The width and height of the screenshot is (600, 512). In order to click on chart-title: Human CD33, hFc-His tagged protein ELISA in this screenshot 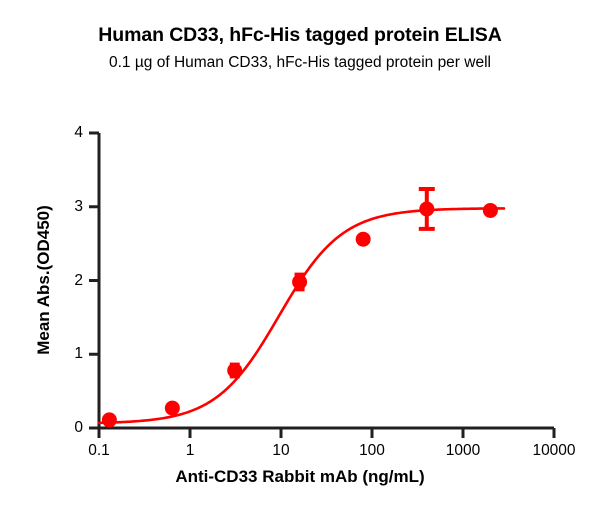, I will do `click(300, 35)`.